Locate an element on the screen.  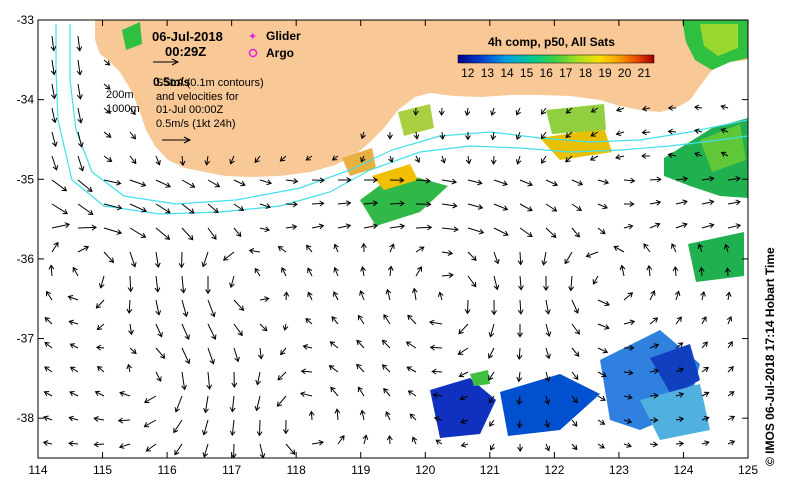
colorbar is located at coordinates (556, 59).